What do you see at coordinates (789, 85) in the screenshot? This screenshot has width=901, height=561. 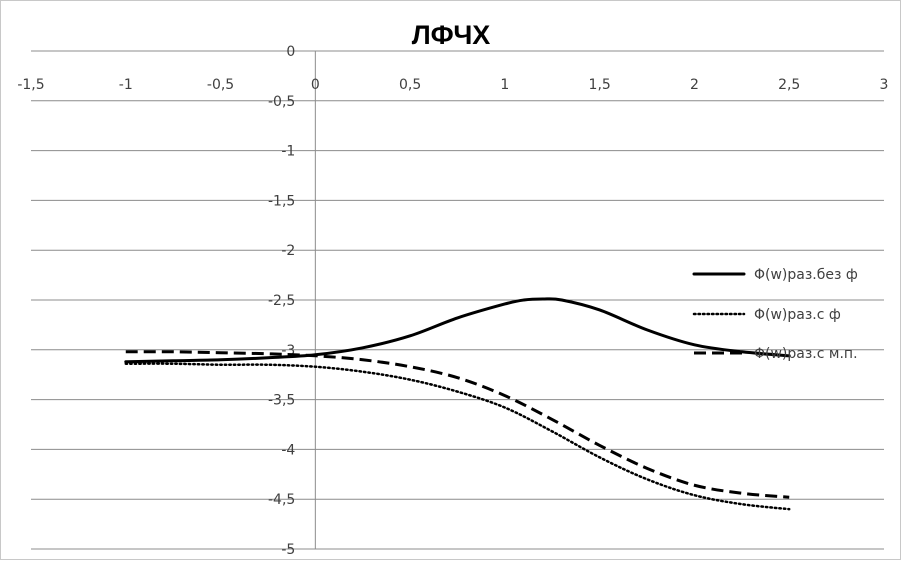 I see `x-tick-label-8: 2,5` at bounding box center [789, 85].